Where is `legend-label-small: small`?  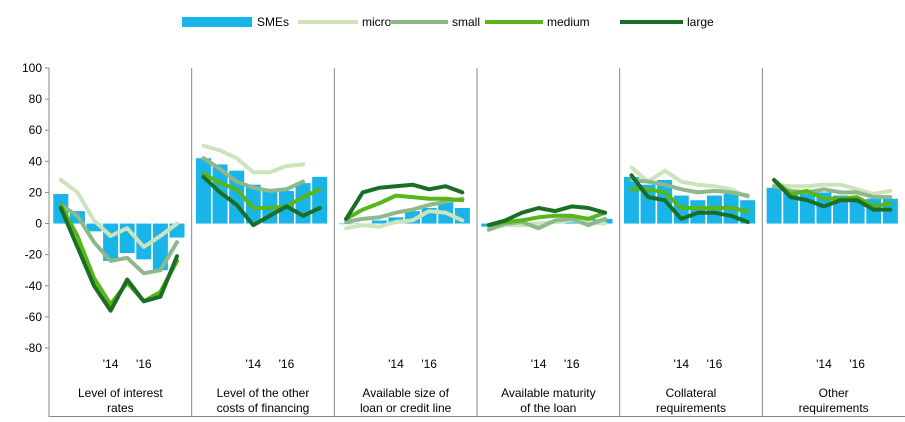
legend-label-small: small is located at coordinates (466, 22).